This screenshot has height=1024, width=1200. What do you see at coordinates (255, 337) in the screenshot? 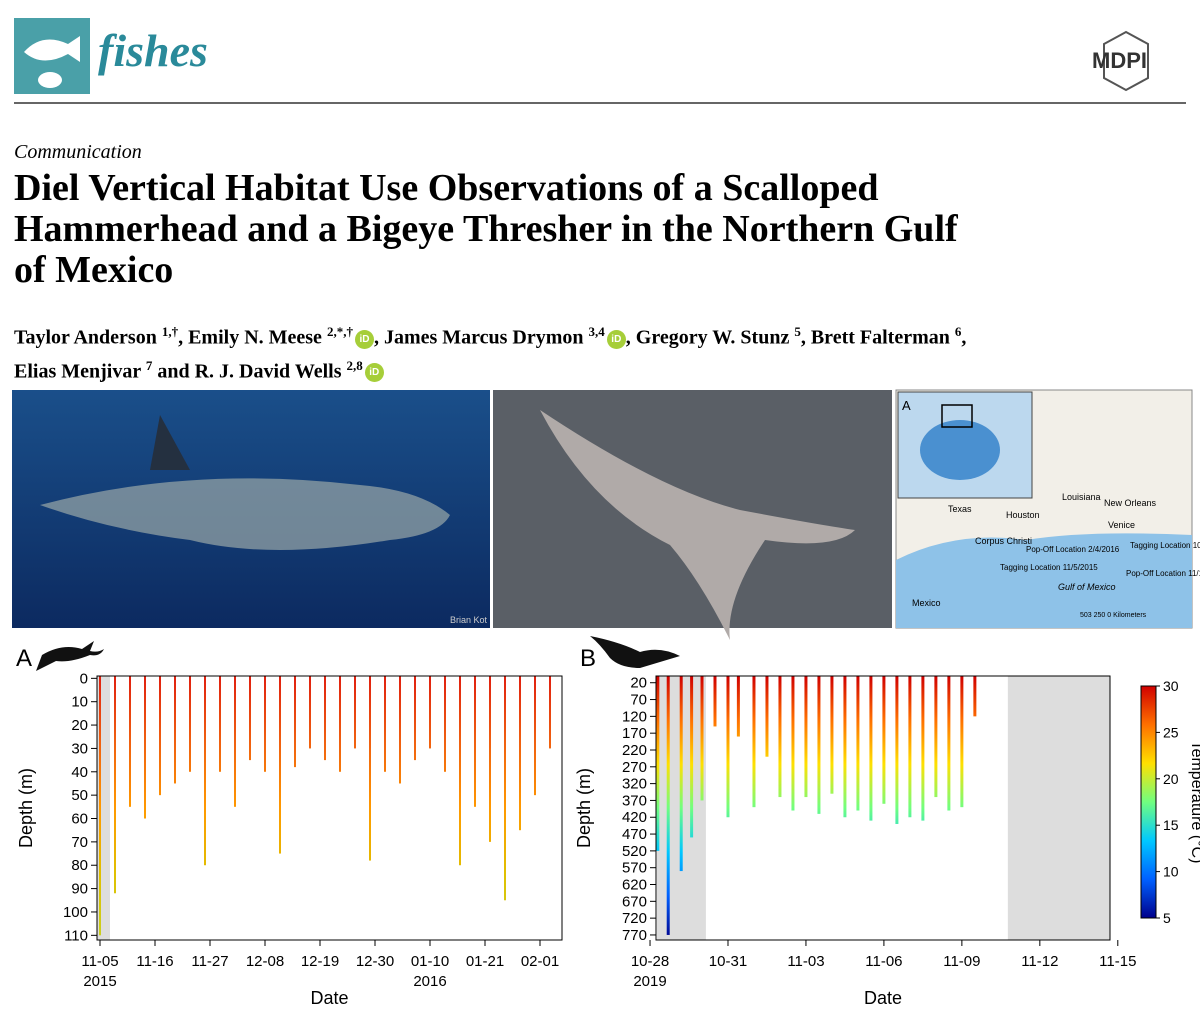
I see `author-name: Emily N. Meese` at bounding box center [255, 337].